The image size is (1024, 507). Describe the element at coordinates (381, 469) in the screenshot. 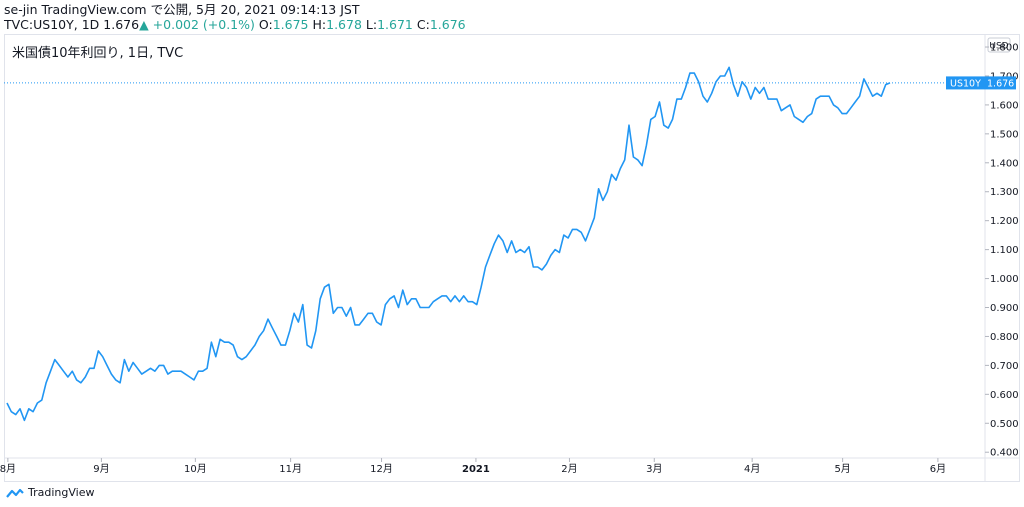

I see `x-tick-label: 12月` at that location.